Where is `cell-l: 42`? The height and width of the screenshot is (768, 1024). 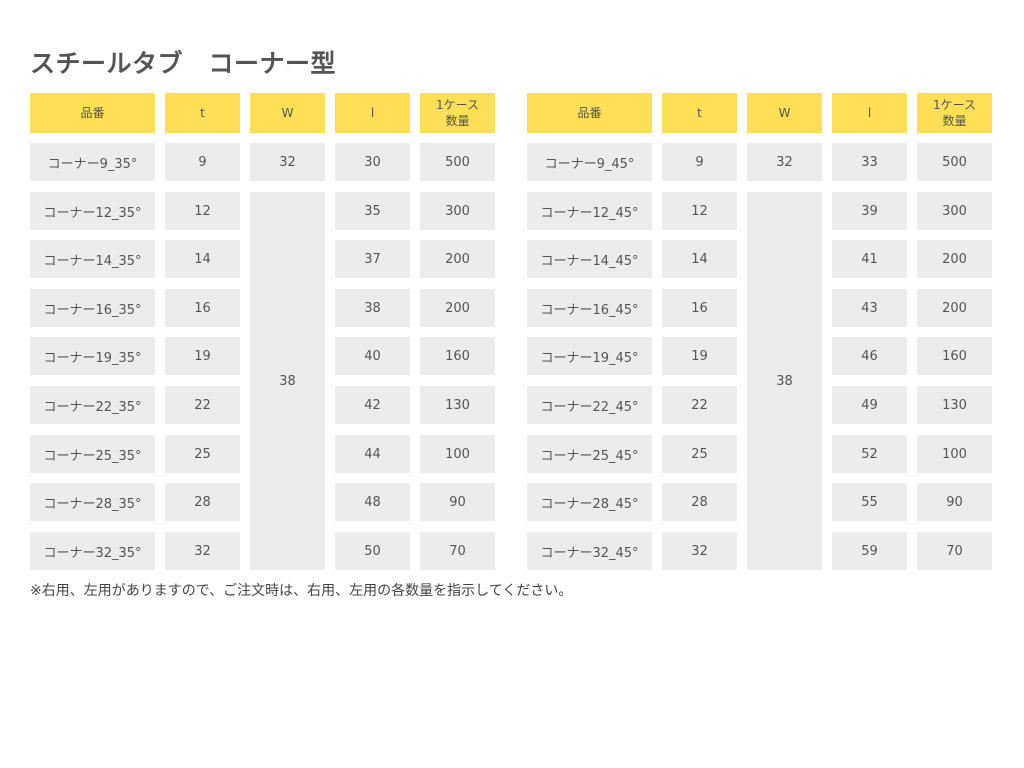
cell-l: 42 is located at coordinates (372, 405).